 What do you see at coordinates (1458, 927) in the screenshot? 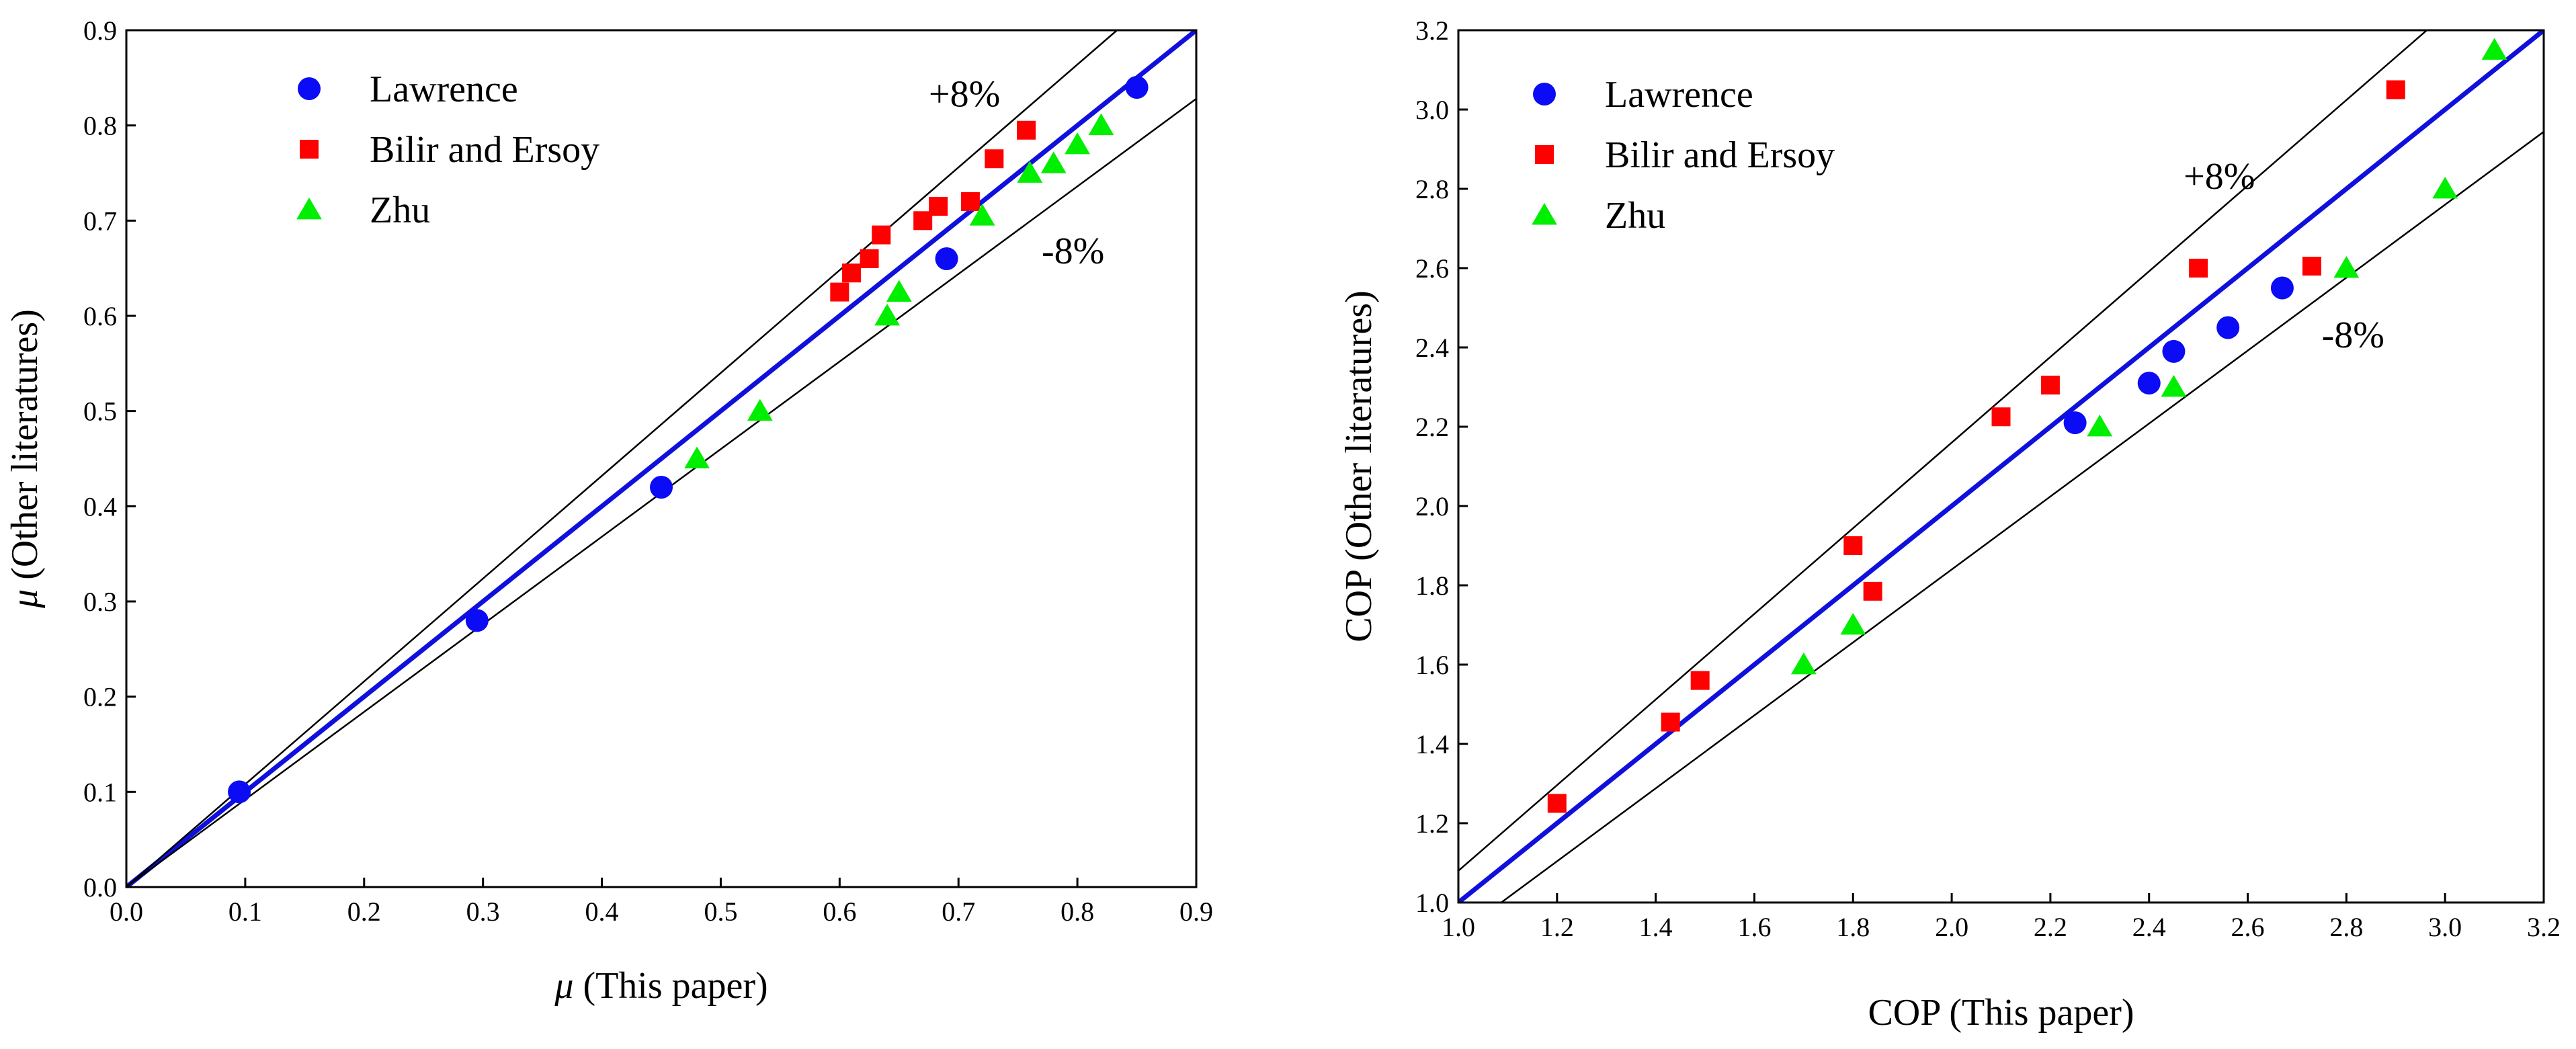
I see `x-tick-label: 1.0` at bounding box center [1458, 927].